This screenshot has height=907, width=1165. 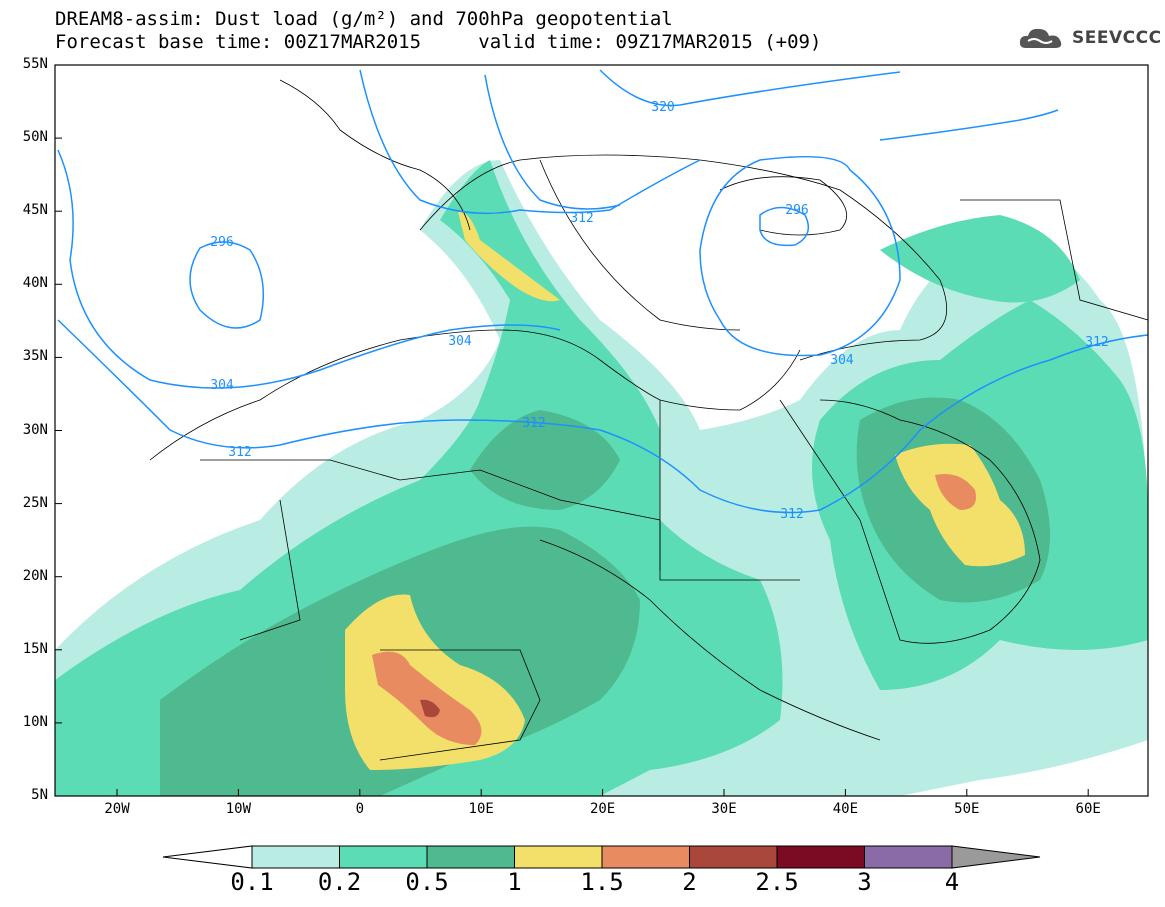 I want to click on dust-region-medium-caucasus, so click(x=980, y=259).